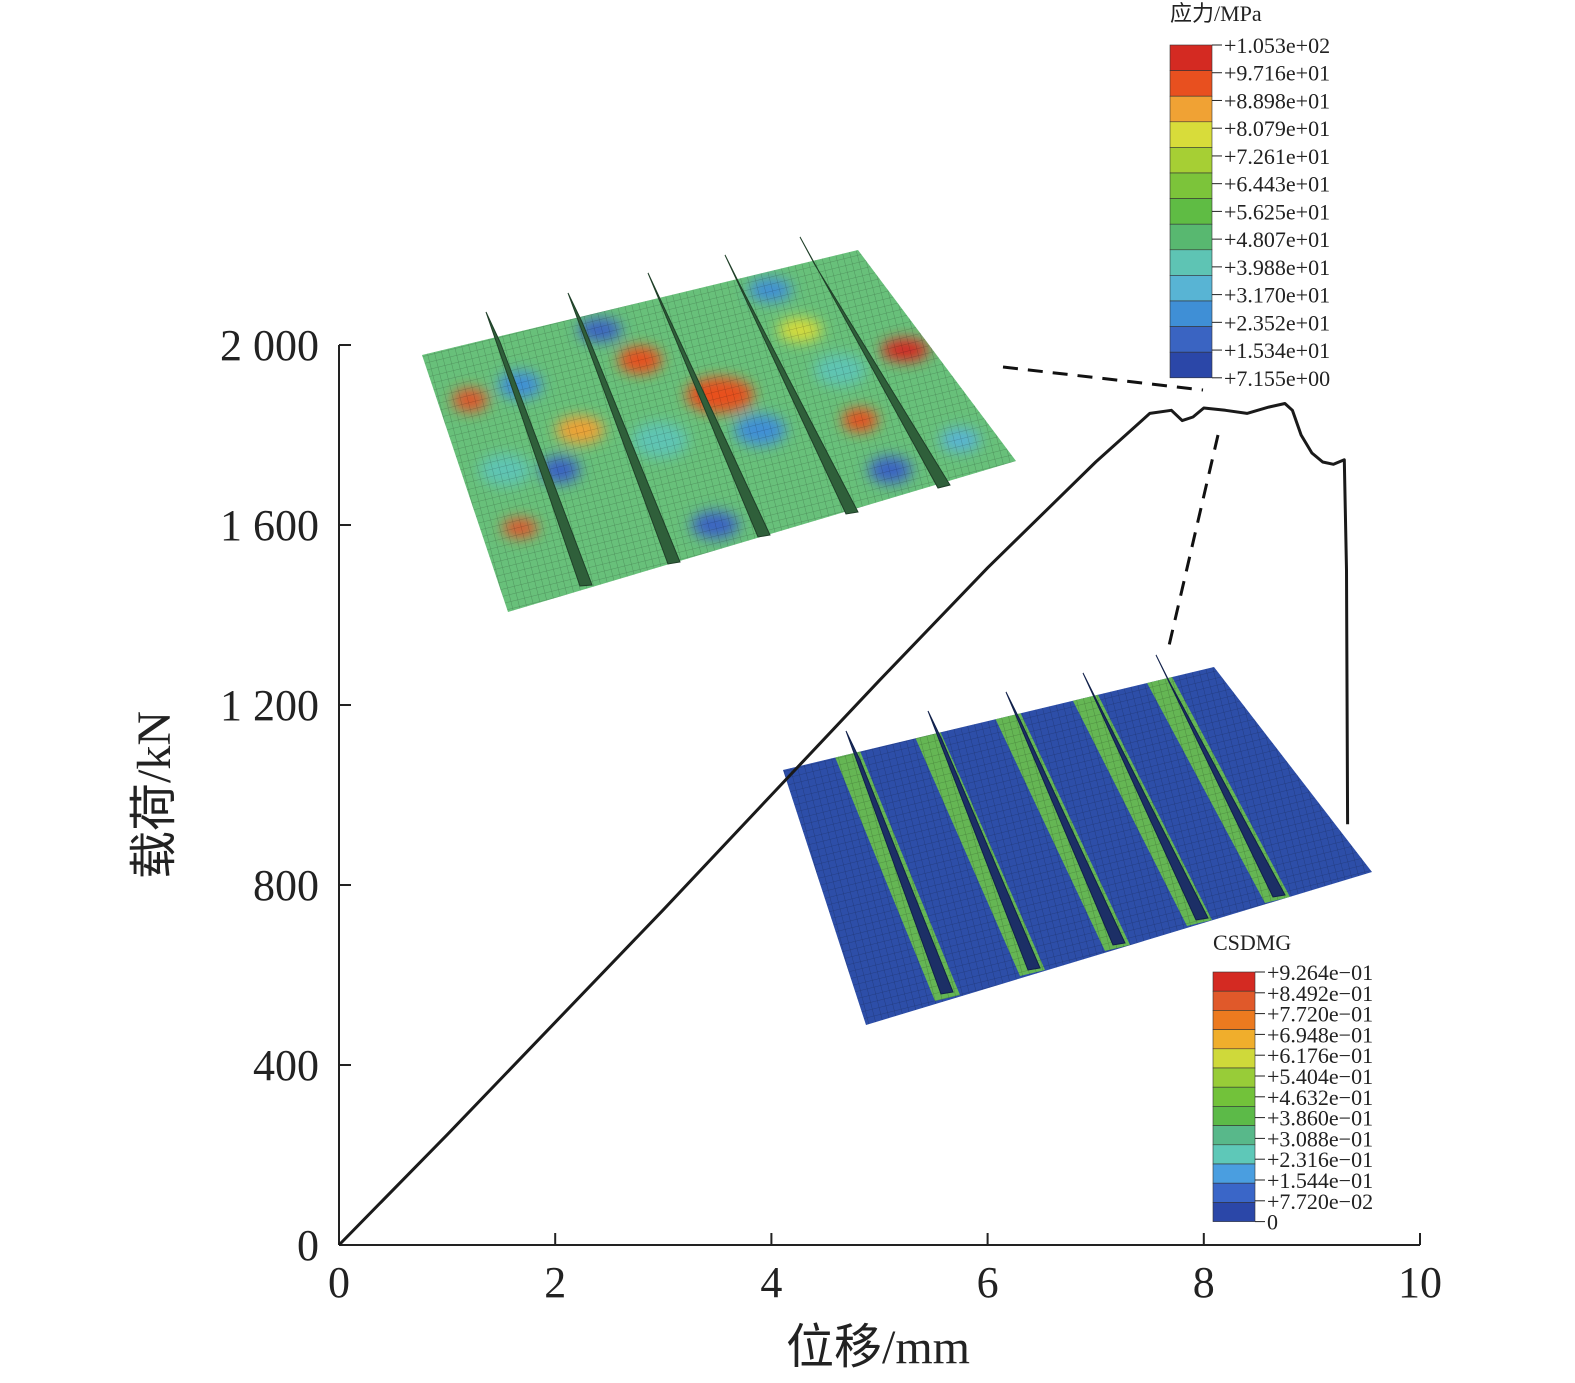  What do you see at coordinates (1277, 267) in the screenshot?
I see `legend-label: +3.988e+01` at bounding box center [1277, 267].